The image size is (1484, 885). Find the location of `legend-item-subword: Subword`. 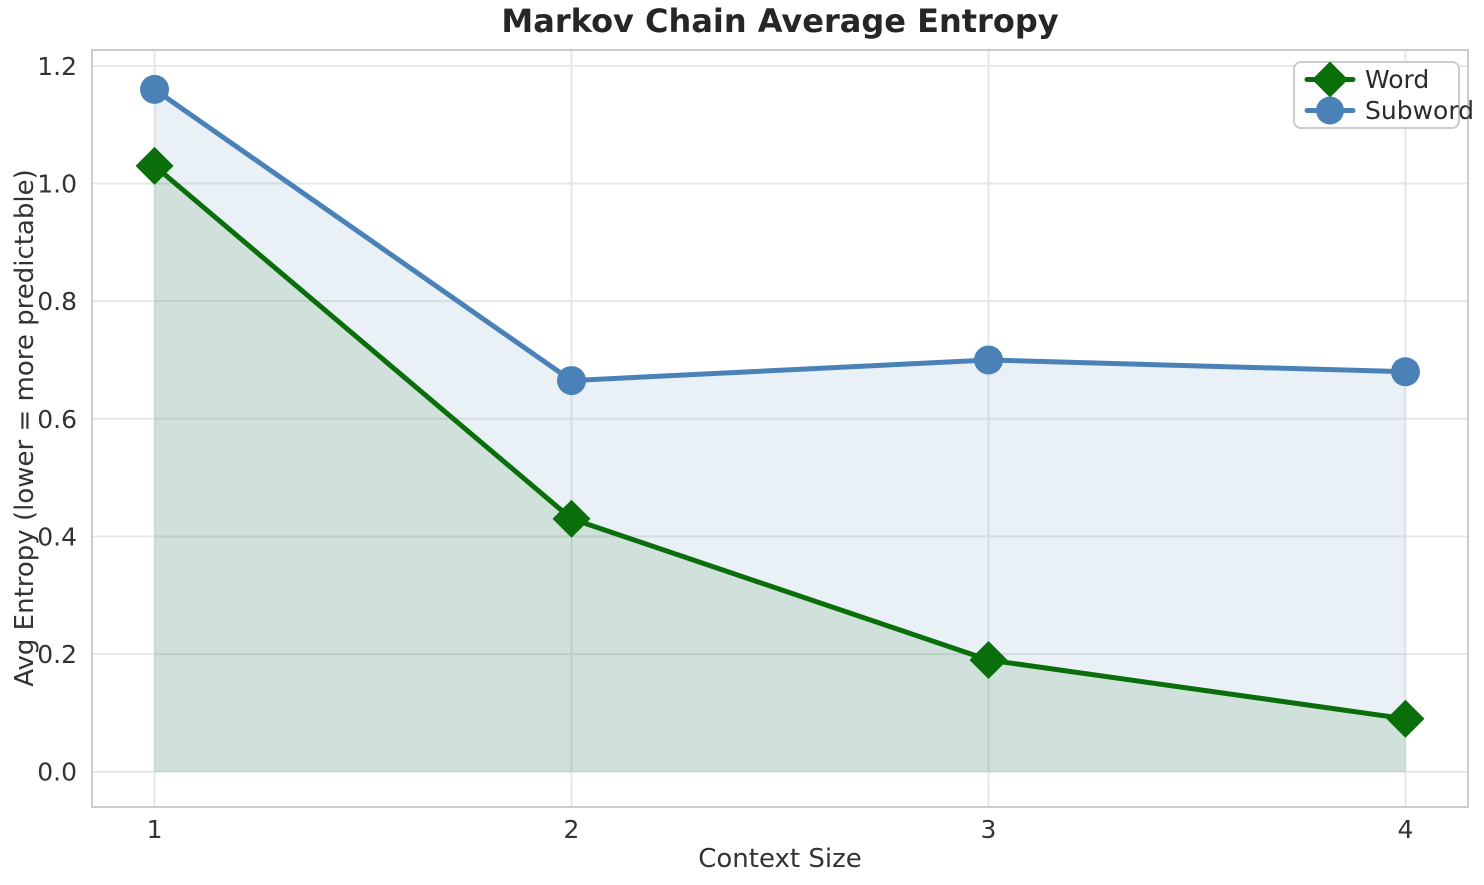

legend-item-subword: Subword is located at coordinates (1389, 110).